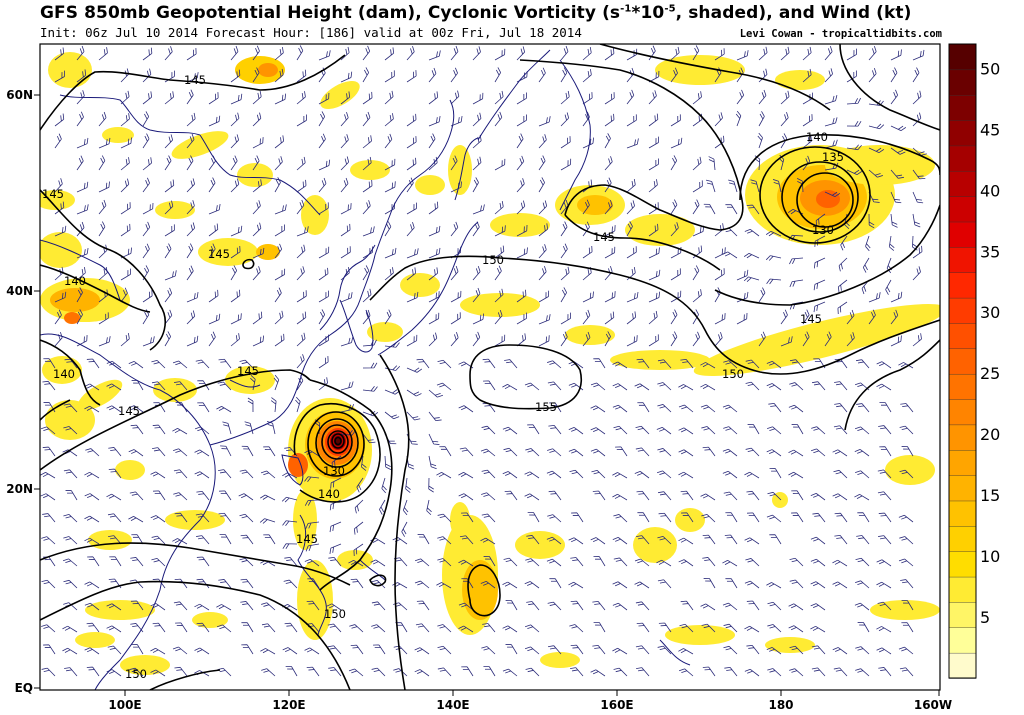 The height and width of the screenshot is (715, 1024). What do you see at coordinates (136, 674) in the screenshot?
I see `contour-label: 150` at bounding box center [136, 674].